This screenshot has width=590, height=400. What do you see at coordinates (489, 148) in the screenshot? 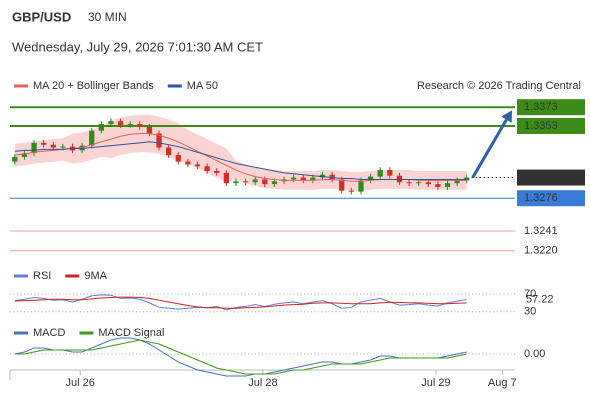
I see `projection-arrow` at bounding box center [489, 148].